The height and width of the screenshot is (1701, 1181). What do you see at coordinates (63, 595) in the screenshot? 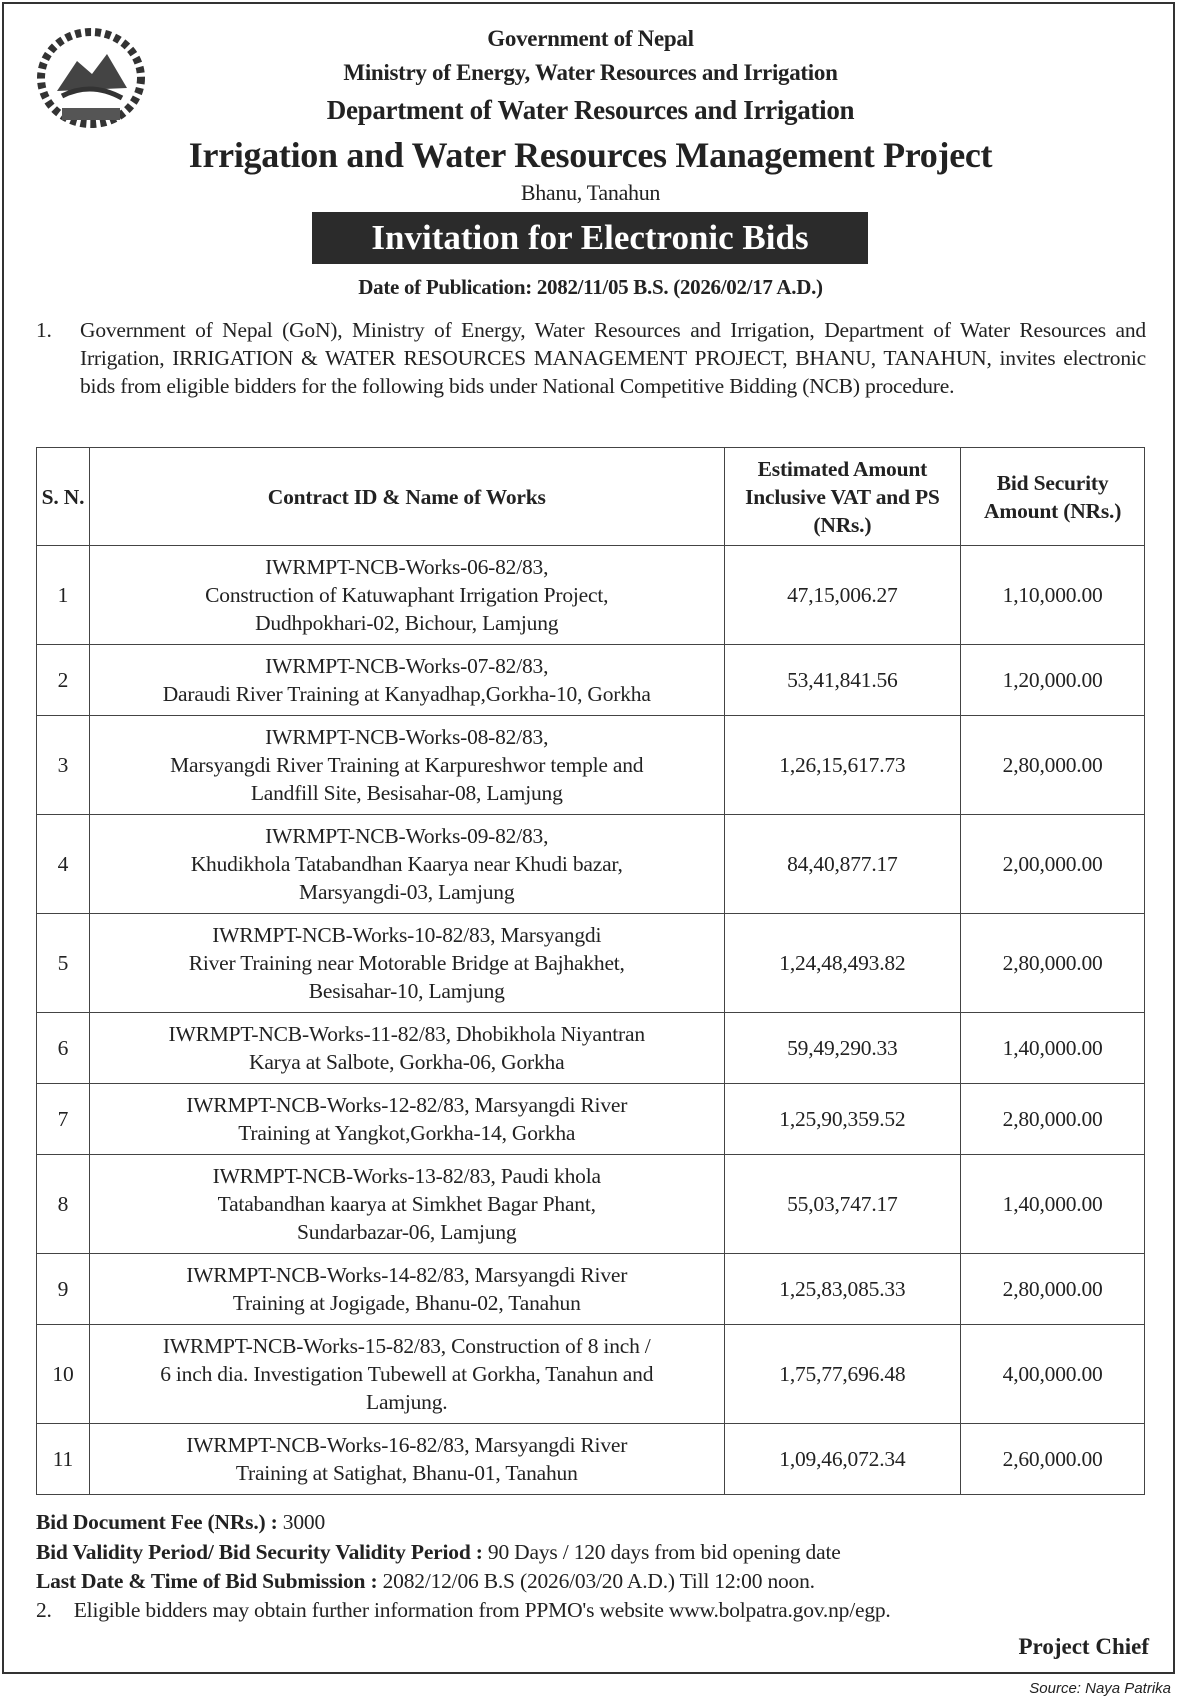
I see `row-sn: 1` at bounding box center [63, 595].